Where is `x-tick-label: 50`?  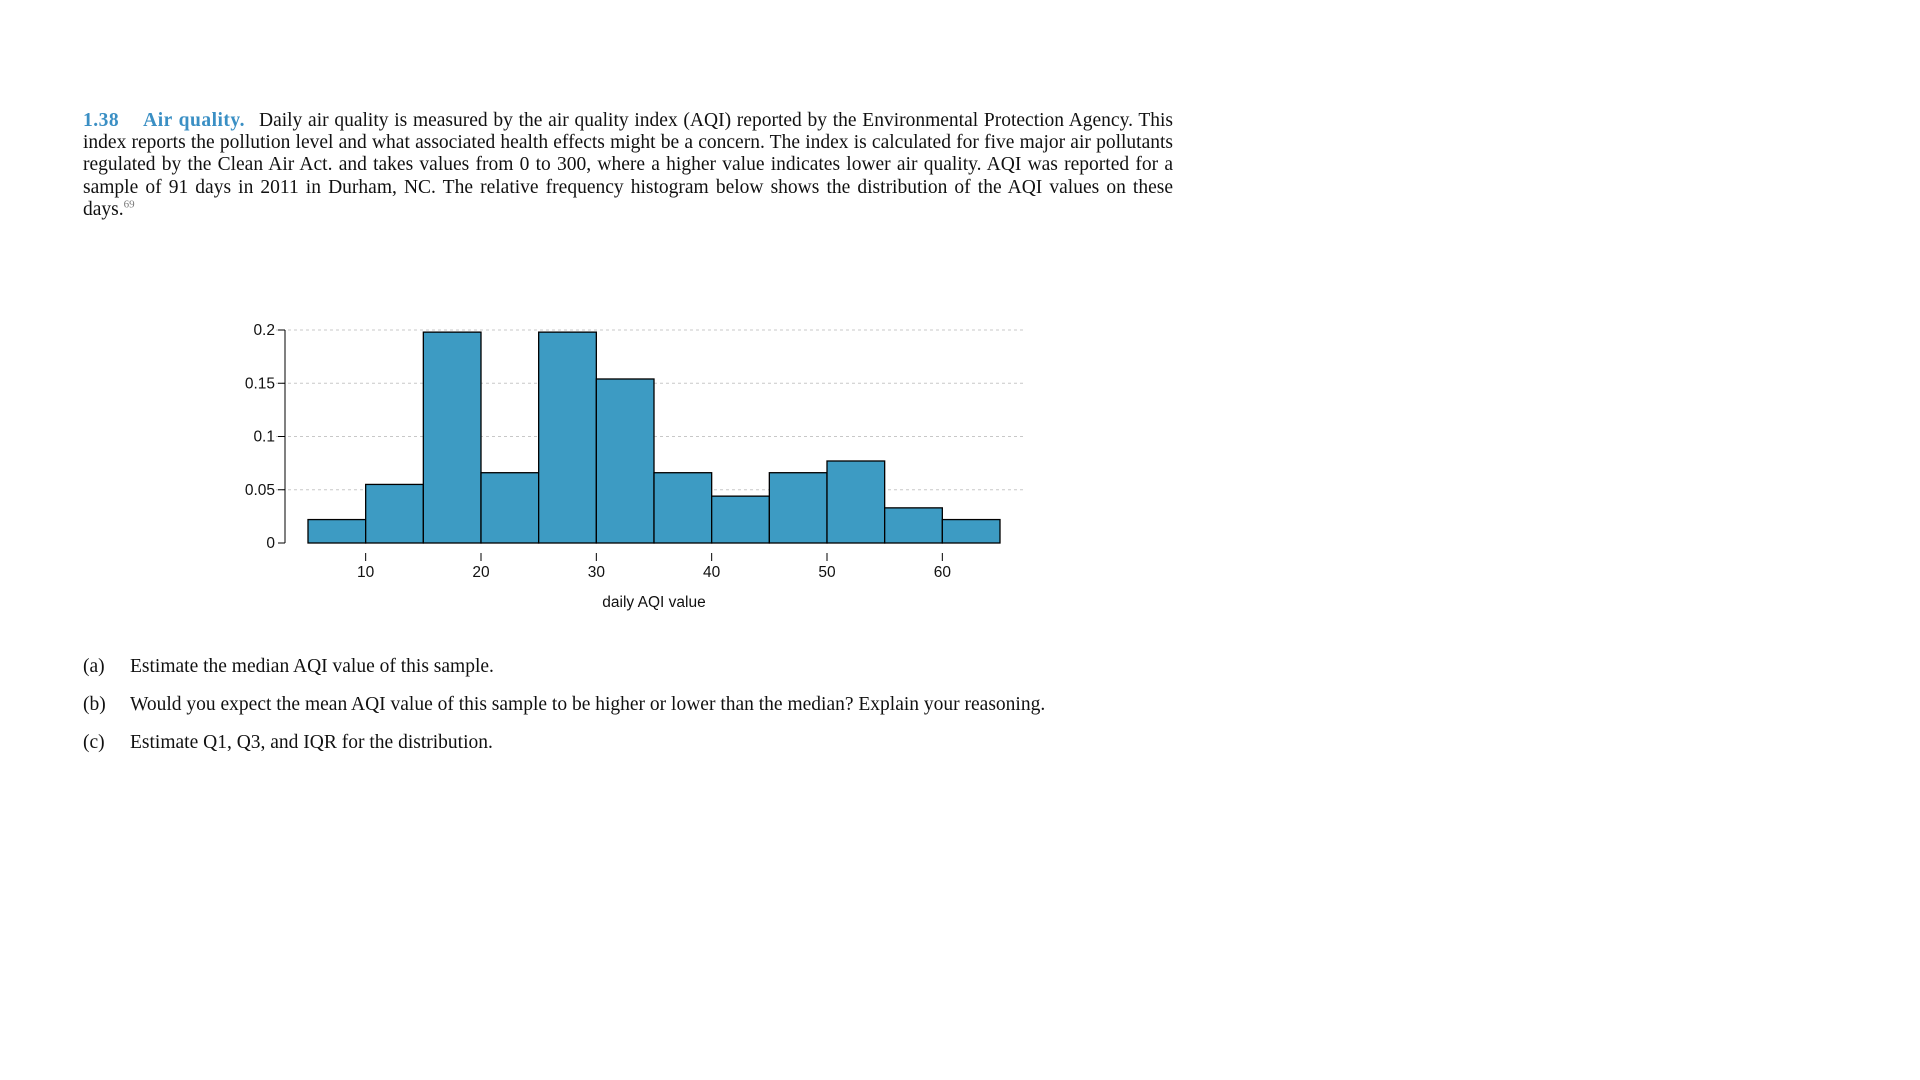 x-tick-label: 50 is located at coordinates (827, 572).